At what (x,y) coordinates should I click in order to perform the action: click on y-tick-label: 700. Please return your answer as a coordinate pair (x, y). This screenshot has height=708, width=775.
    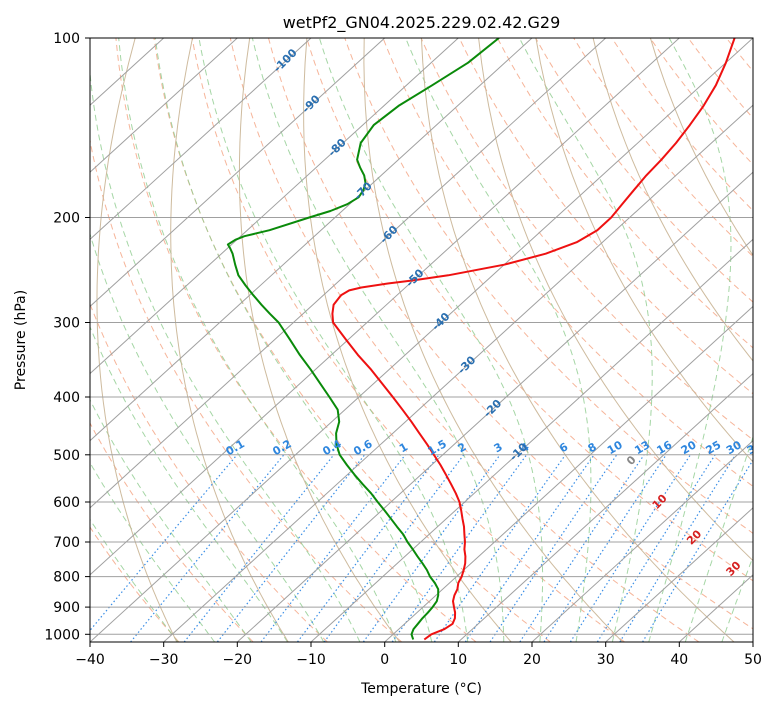
    Looking at the image, I should click on (66, 543).